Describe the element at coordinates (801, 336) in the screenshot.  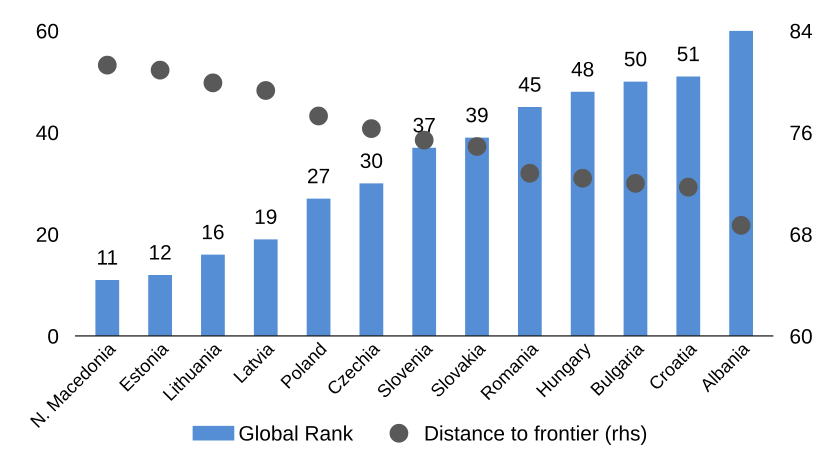
I see `y2-tick-label: 60` at that location.